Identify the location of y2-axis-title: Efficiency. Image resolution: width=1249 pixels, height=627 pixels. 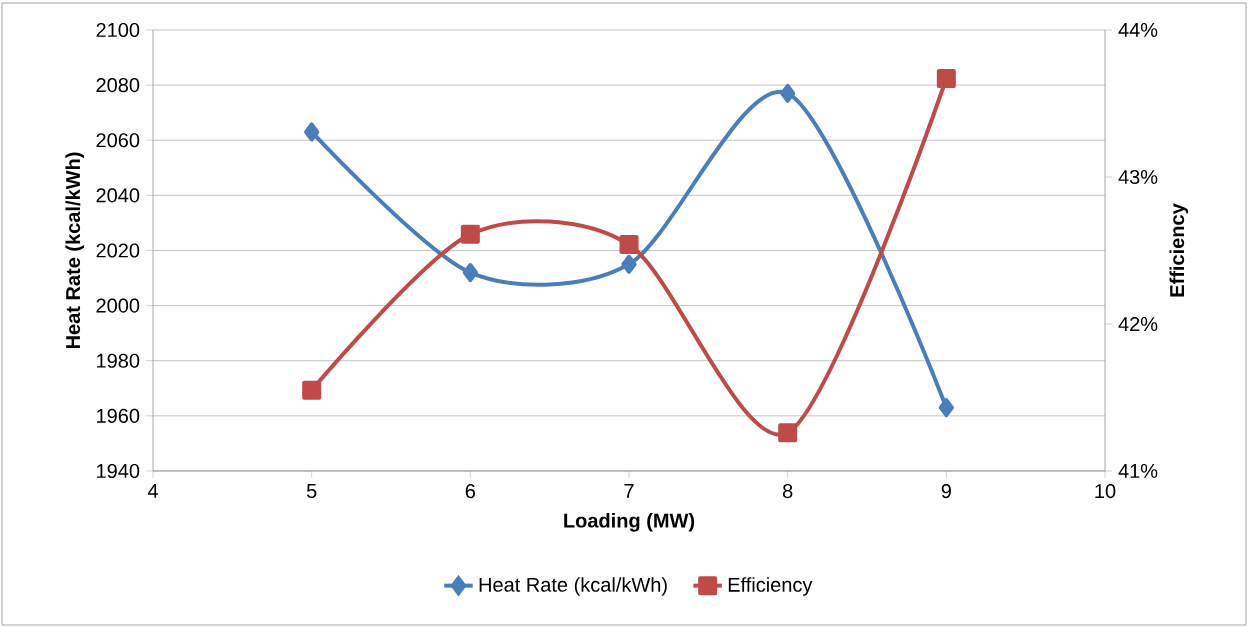
(1179, 250).